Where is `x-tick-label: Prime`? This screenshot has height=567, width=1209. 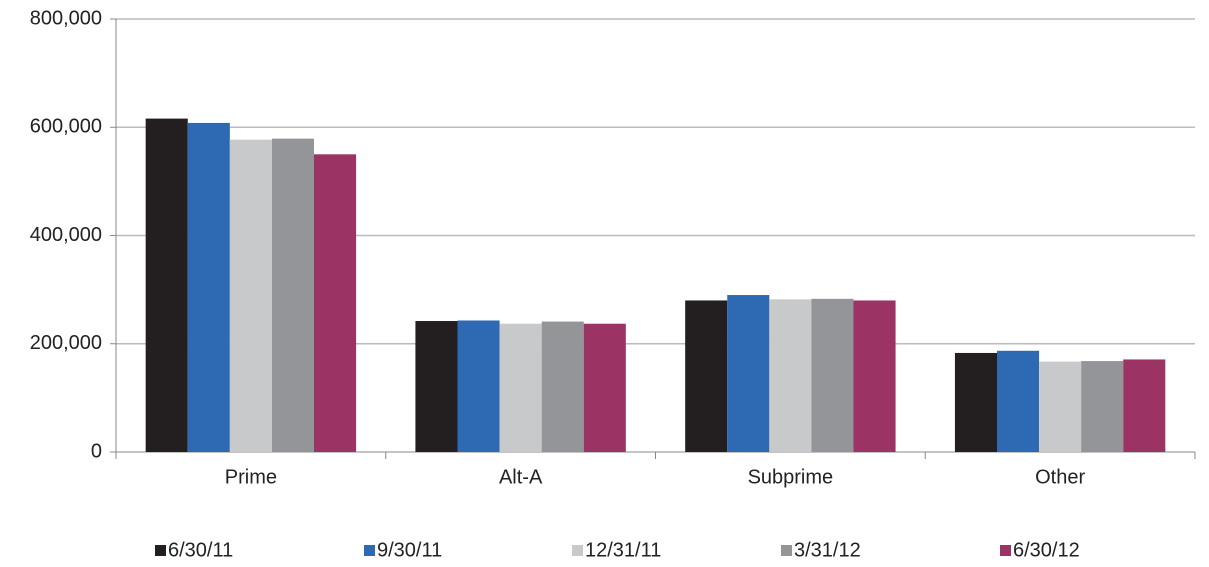
x-tick-label: Prime is located at coordinates (251, 477).